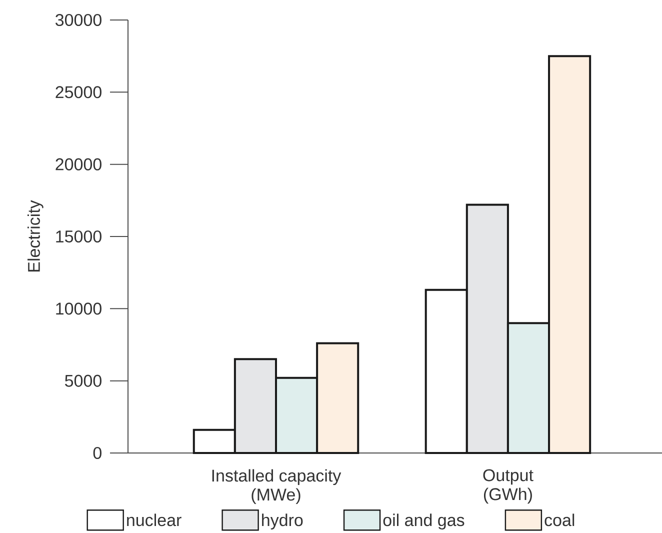 Image resolution: width=662 pixels, height=533 pixels. Describe the element at coordinates (79, 236) in the screenshot. I see `y-tick-label: 15000` at that location.